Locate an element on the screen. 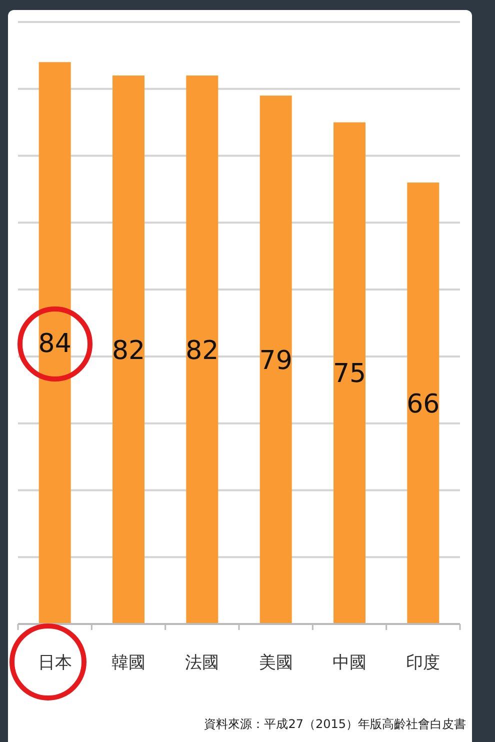  x-tick-label: 印度 is located at coordinates (423, 663).